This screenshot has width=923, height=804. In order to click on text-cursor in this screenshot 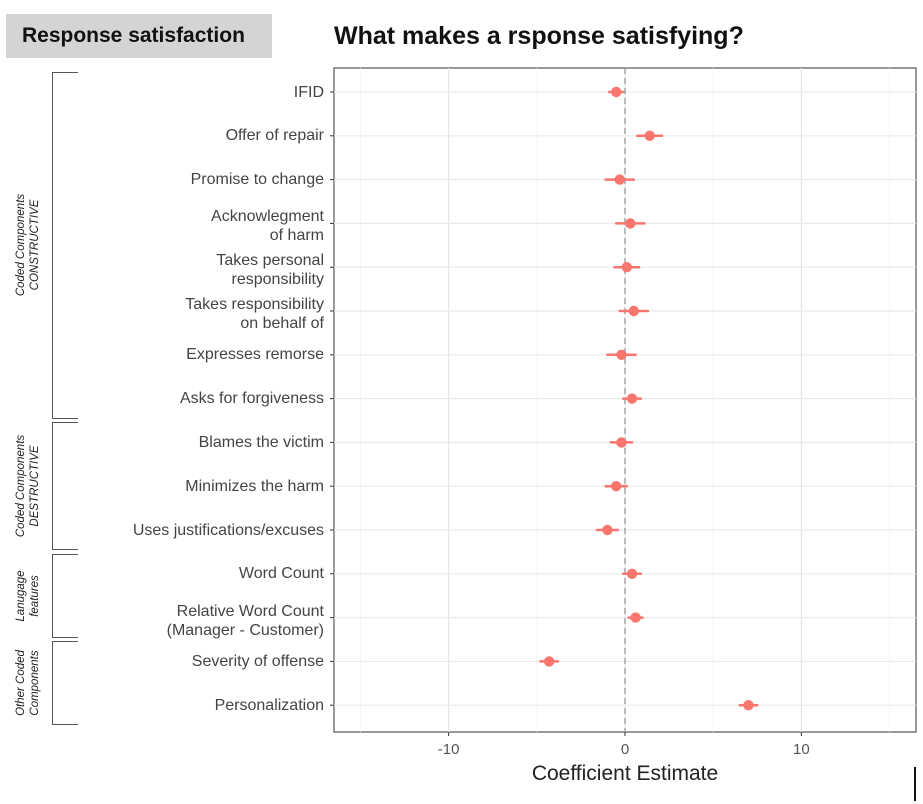, I will do `click(915, 784)`.